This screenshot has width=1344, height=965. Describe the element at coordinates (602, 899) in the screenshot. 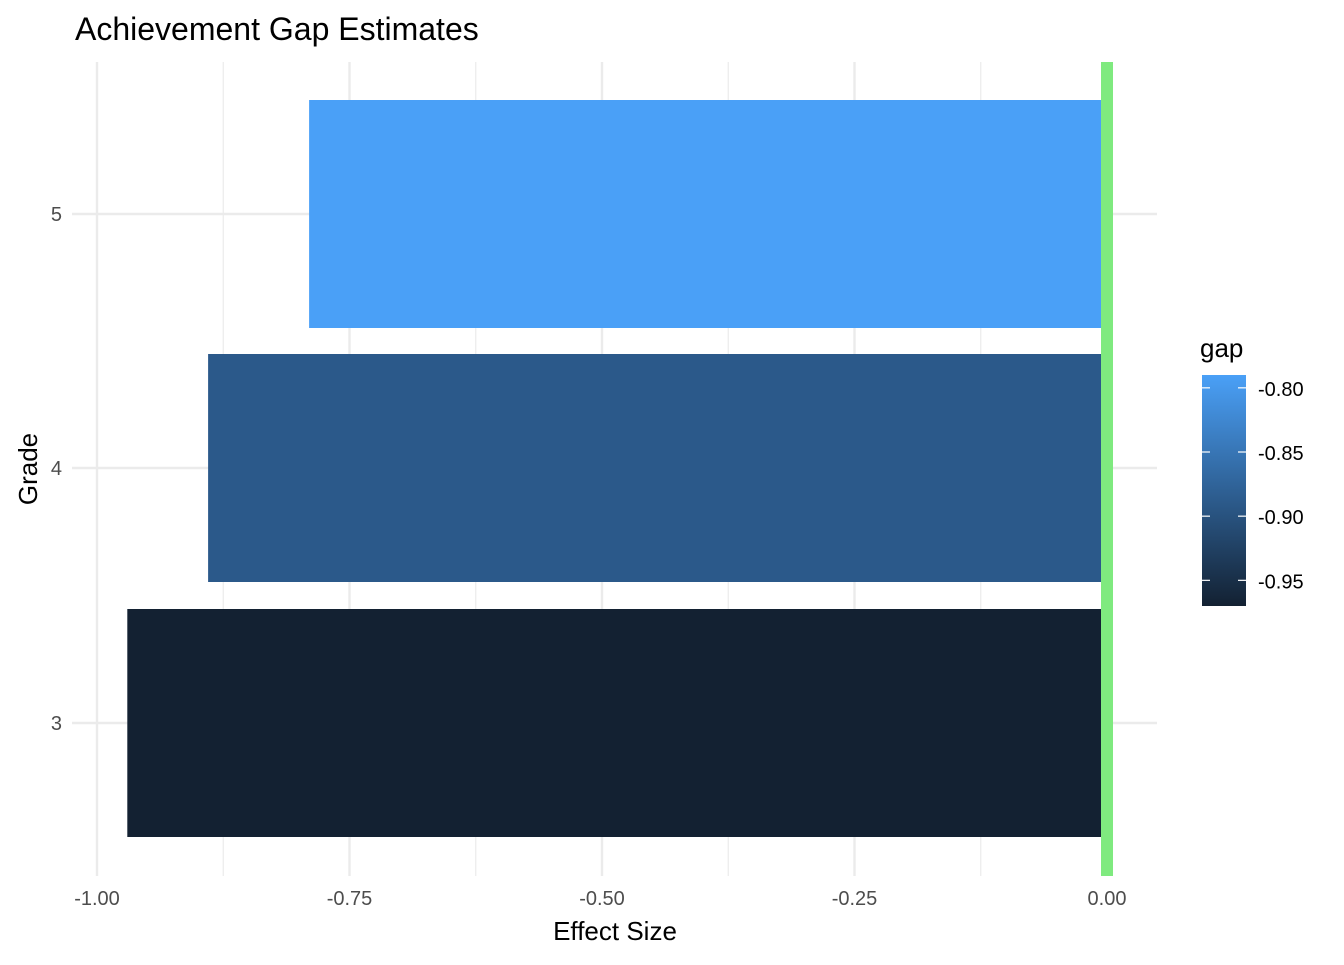

I see `x-tick-label: -0.50` at that location.